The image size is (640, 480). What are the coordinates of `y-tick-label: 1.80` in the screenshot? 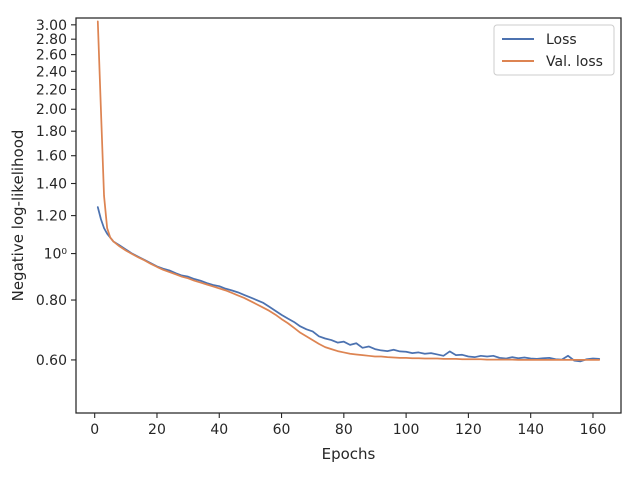 It's located at (51, 132).